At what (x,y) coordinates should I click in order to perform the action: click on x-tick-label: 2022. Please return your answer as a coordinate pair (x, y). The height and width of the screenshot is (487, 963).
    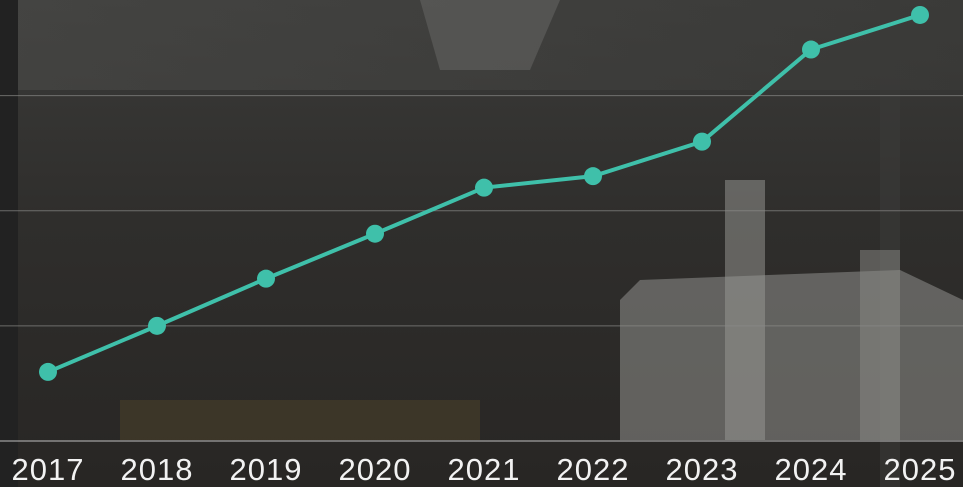
    Looking at the image, I should click on (593, 469).